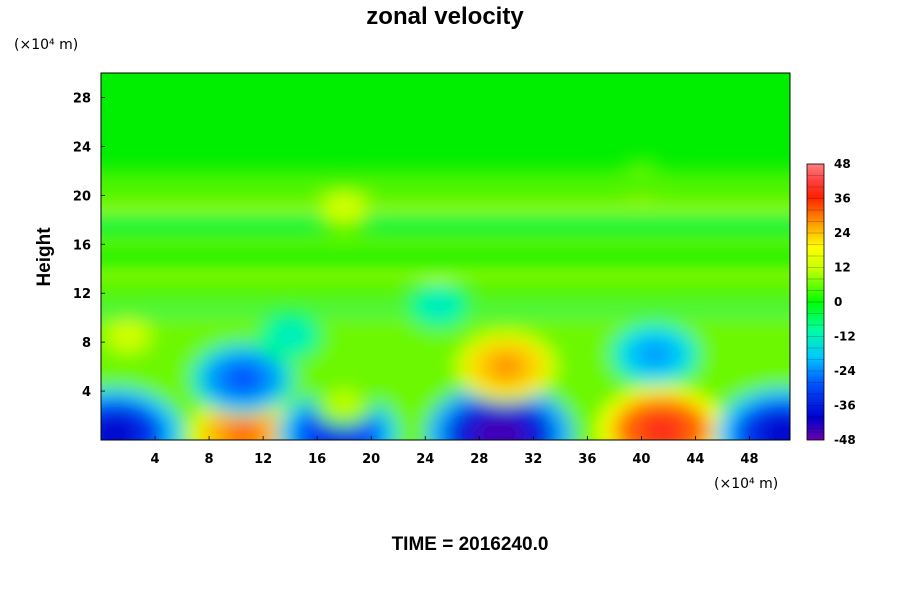  What do you see at coordinates (838, 302) in the screenshot?
I see `colorbar-tick-label: 0` at bounding box center [838, 302].